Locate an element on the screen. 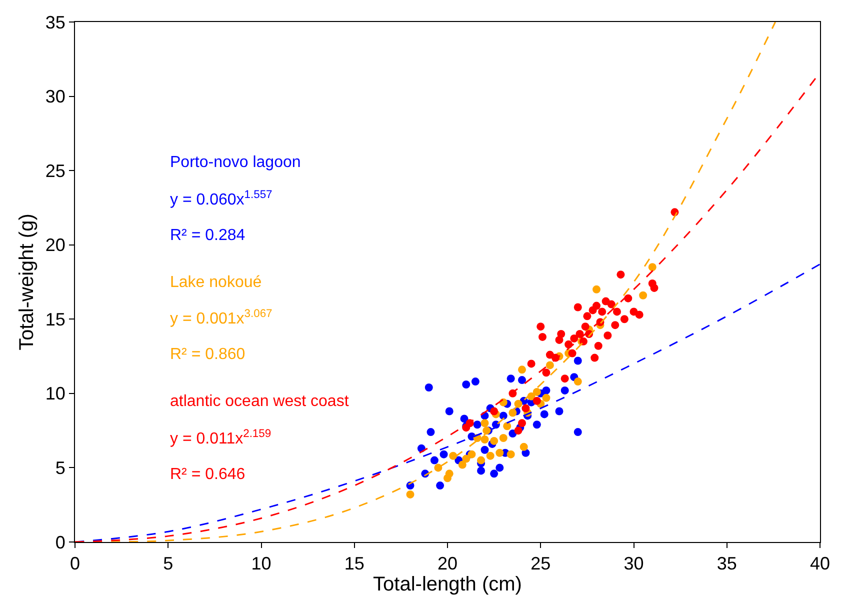  y-axis-title: Total-weight (g) is located at coordinates (27, 282).